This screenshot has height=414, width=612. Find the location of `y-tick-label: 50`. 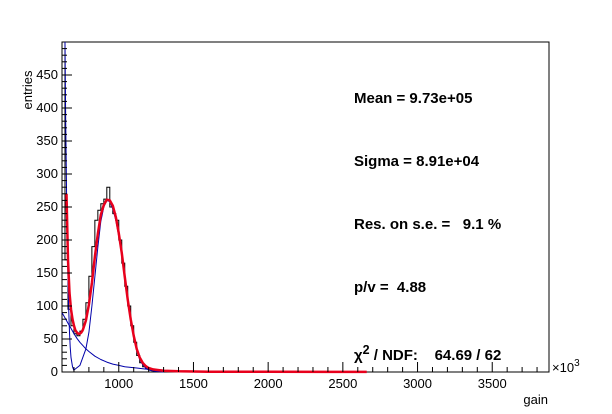

y-tick-label: 50 is located at coordinates (51, 338).